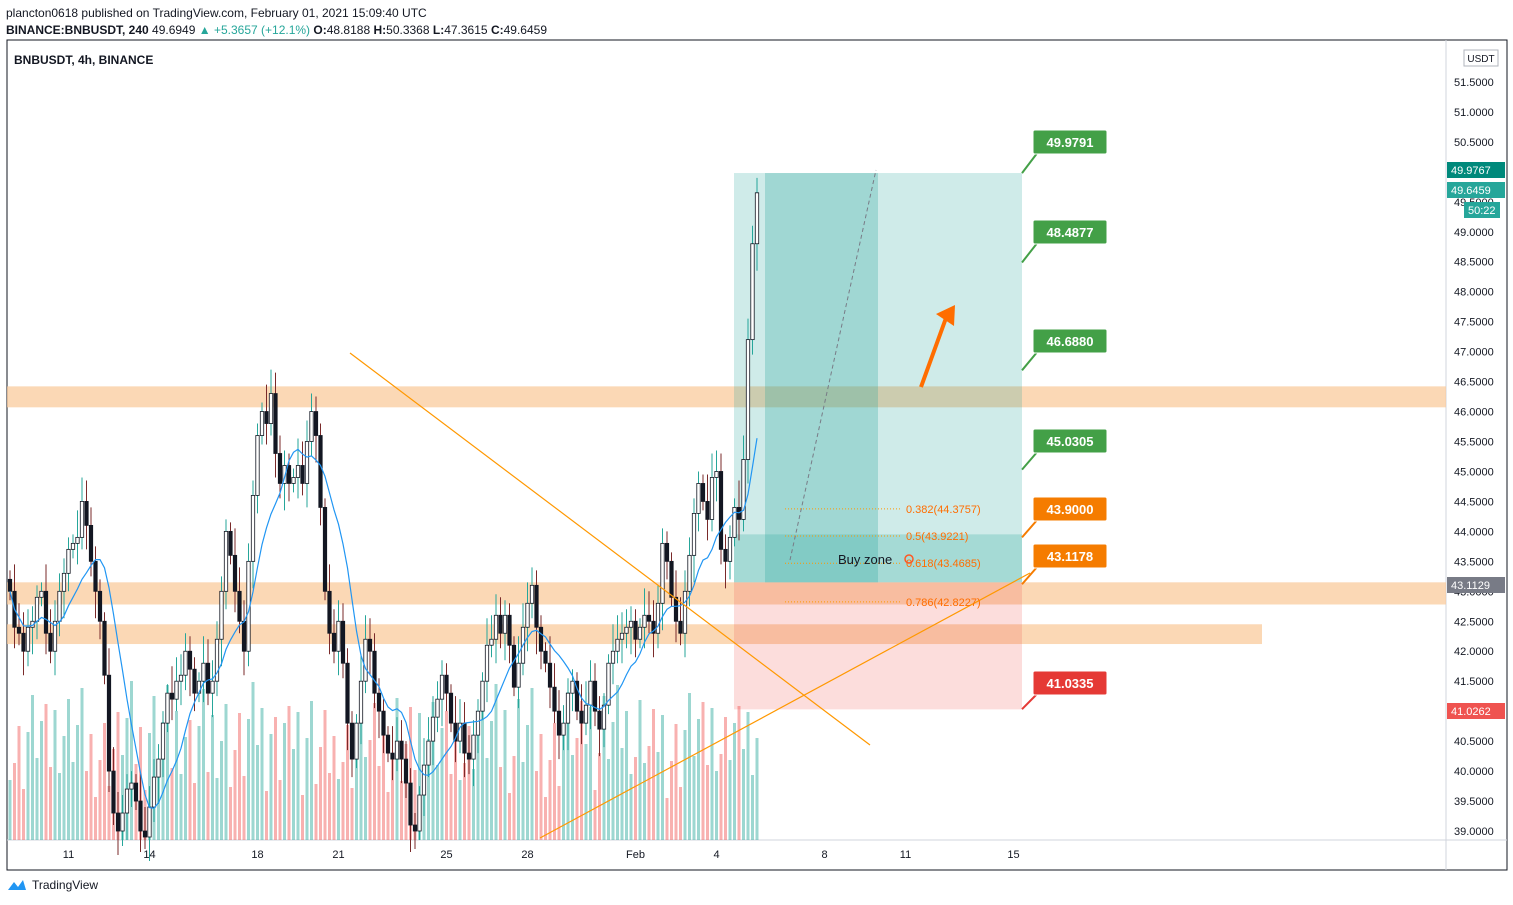  I want to click on close-label: C:, so click(497, 30).